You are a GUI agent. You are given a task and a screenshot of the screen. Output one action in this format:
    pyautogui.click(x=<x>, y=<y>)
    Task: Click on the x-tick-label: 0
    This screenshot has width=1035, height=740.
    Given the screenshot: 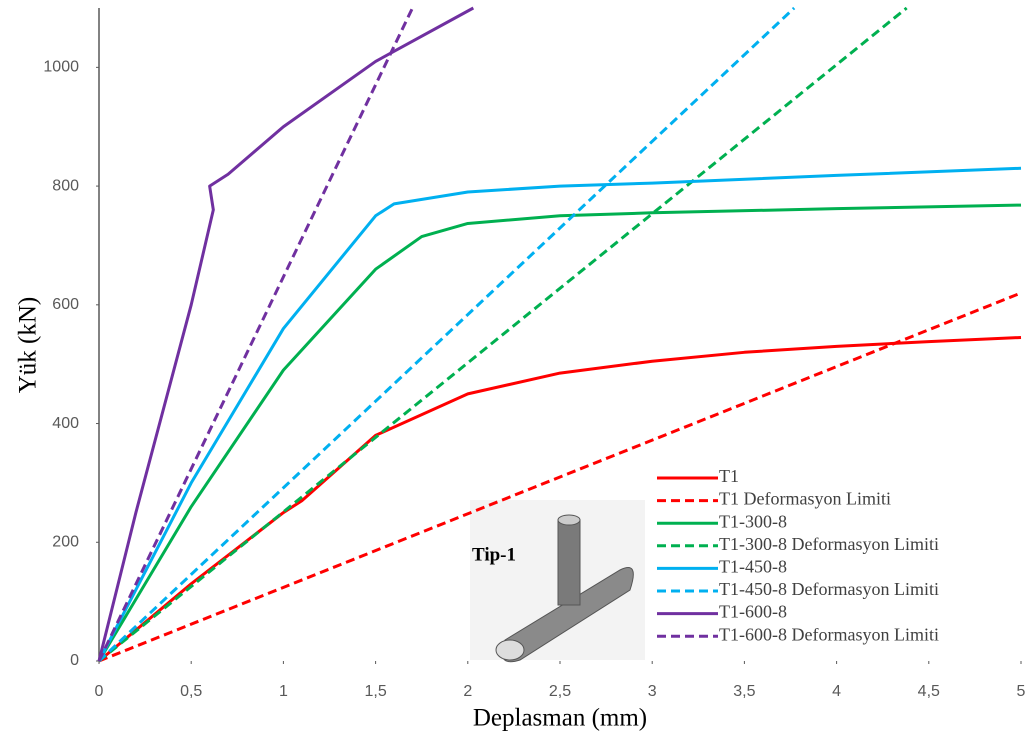 What is the action you would take?
    pyautogui.click(x=99, y=691)
    